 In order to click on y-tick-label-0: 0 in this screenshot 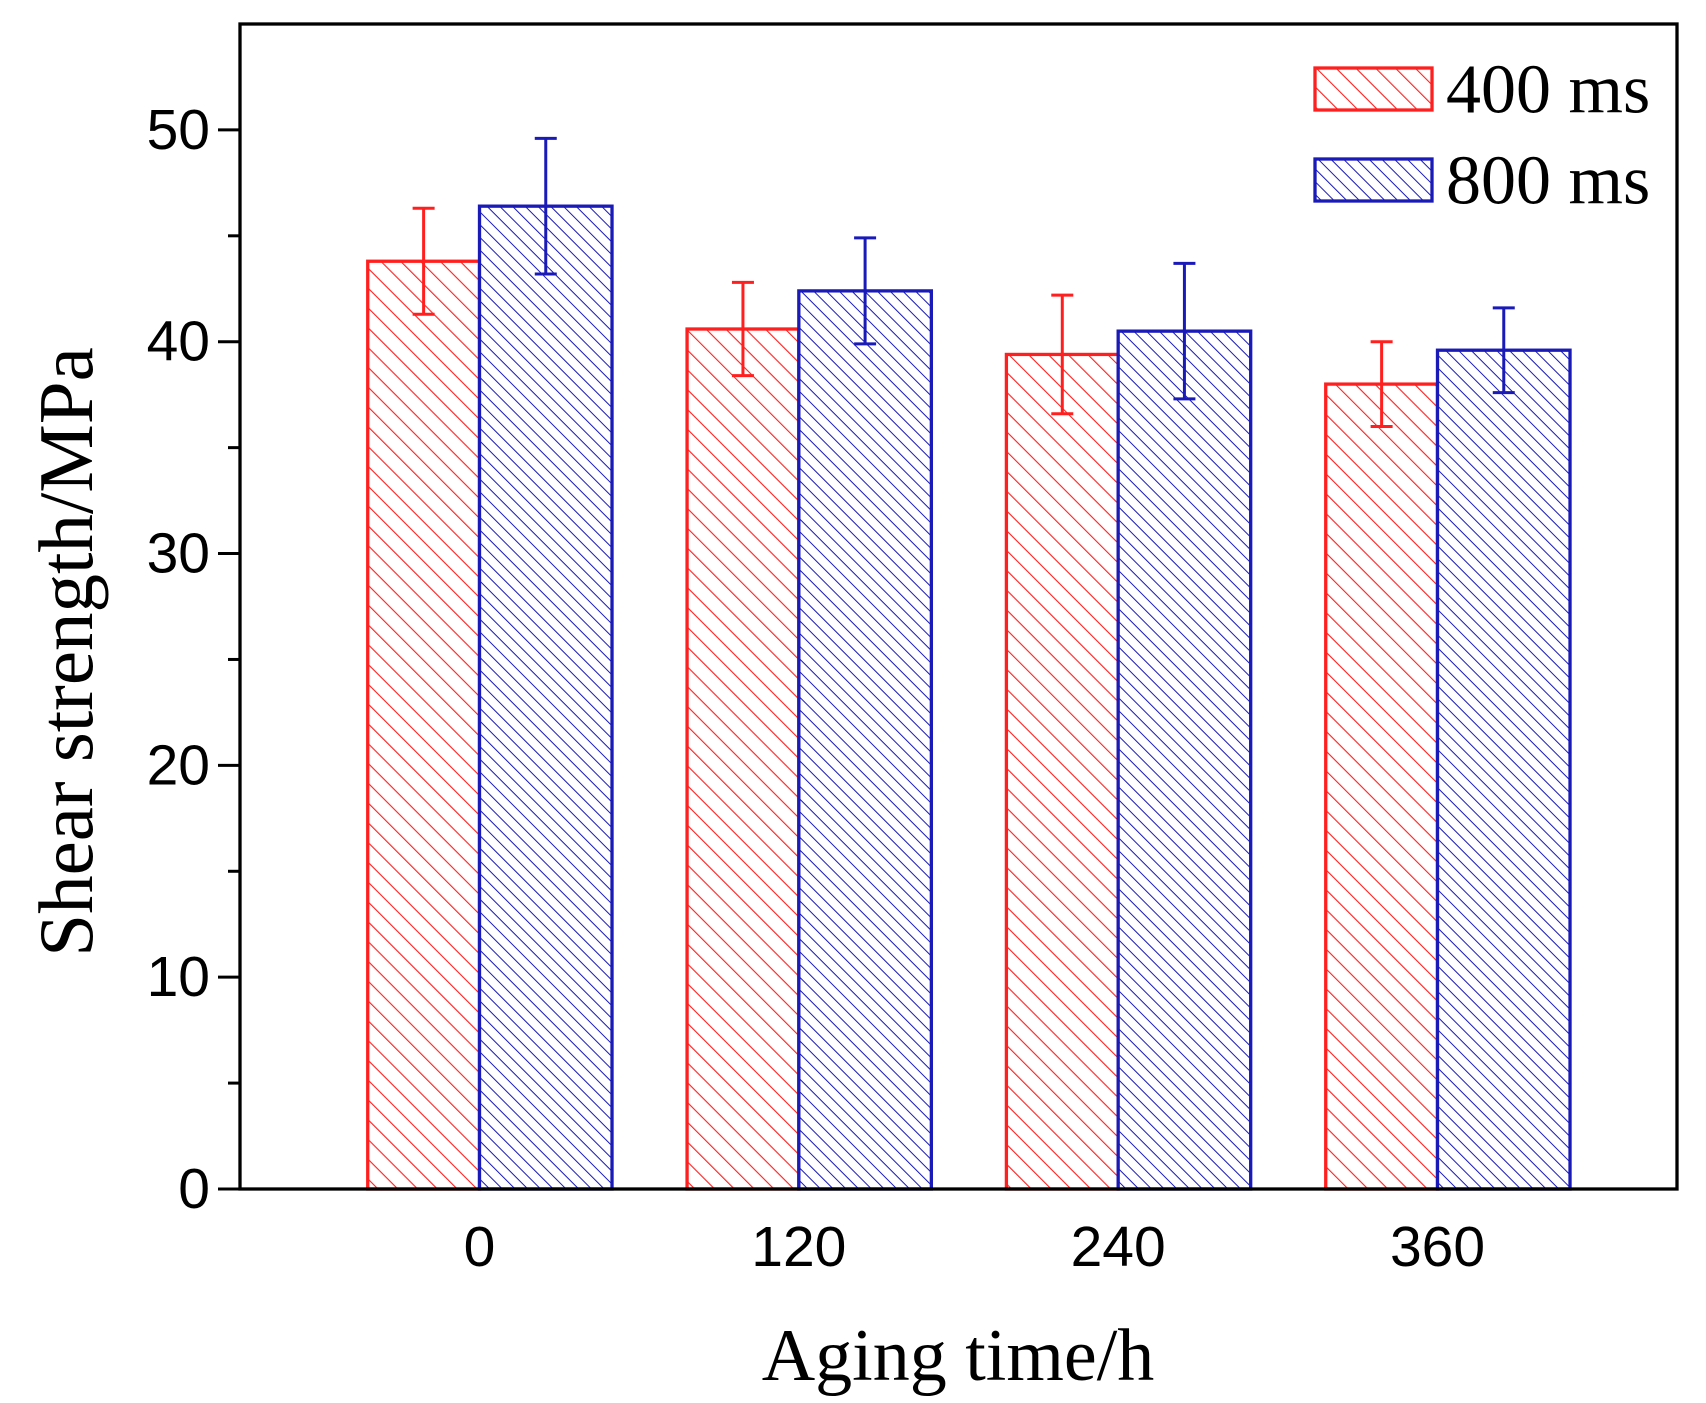, I will do `click(194, 1189)`.